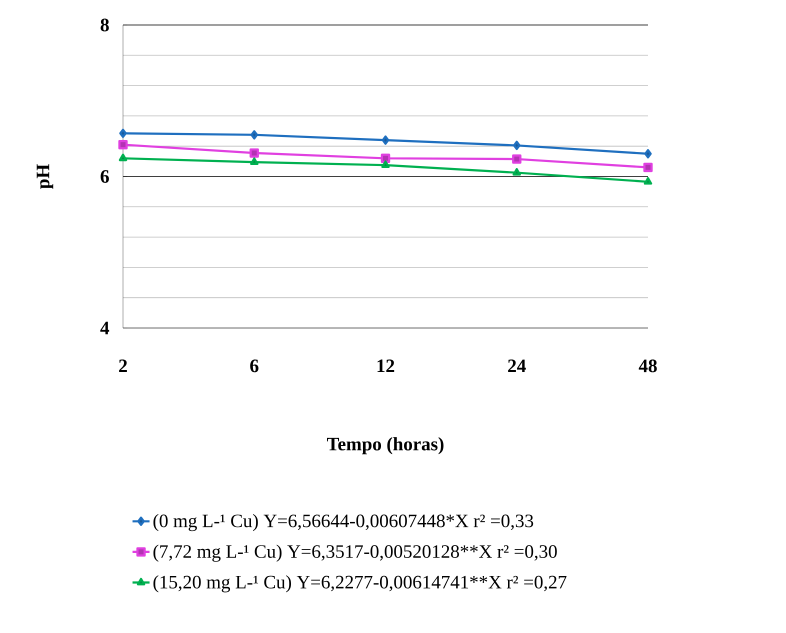  I want to click on x-tick-label: 12, so click(386, 366).